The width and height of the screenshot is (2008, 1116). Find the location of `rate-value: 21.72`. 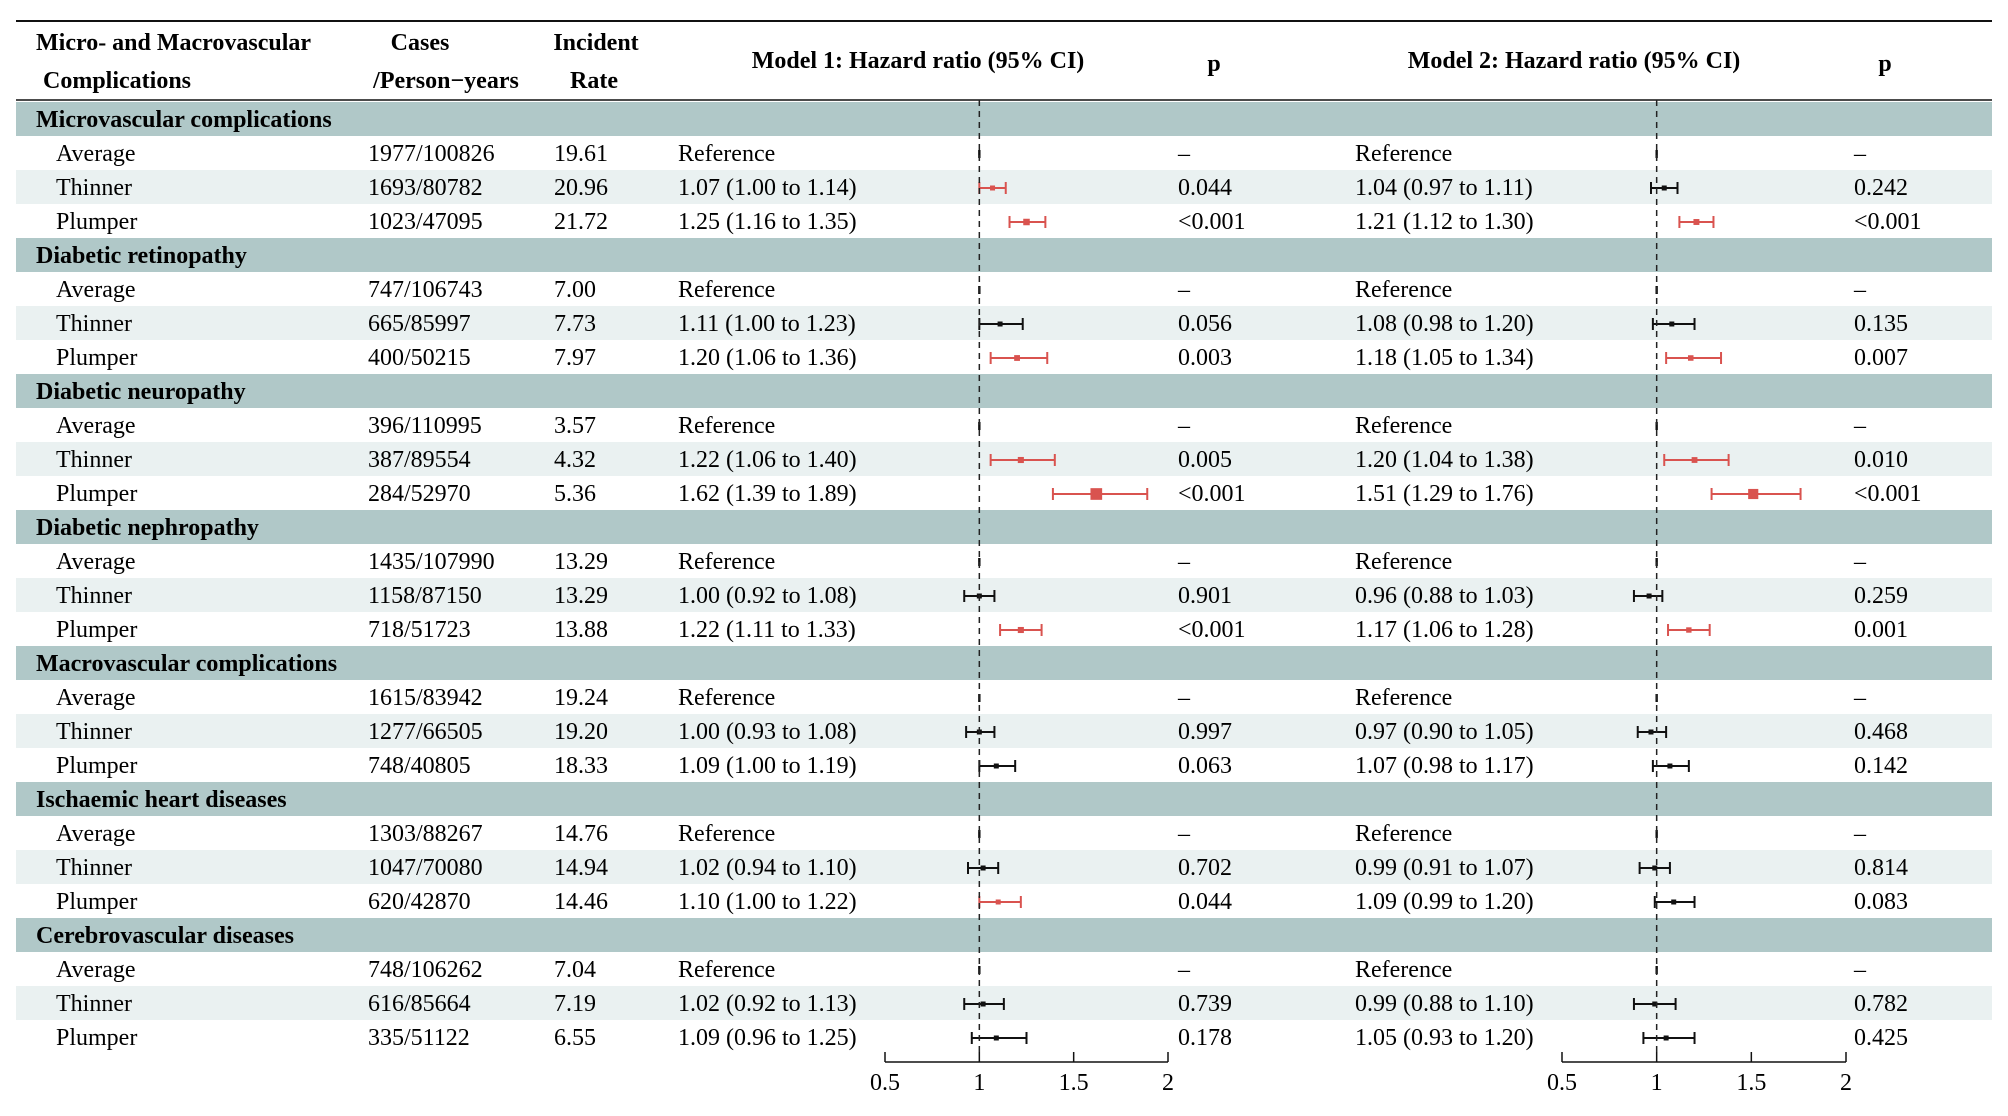

rate-value: 21.72 is located at coordinates (581, 222).